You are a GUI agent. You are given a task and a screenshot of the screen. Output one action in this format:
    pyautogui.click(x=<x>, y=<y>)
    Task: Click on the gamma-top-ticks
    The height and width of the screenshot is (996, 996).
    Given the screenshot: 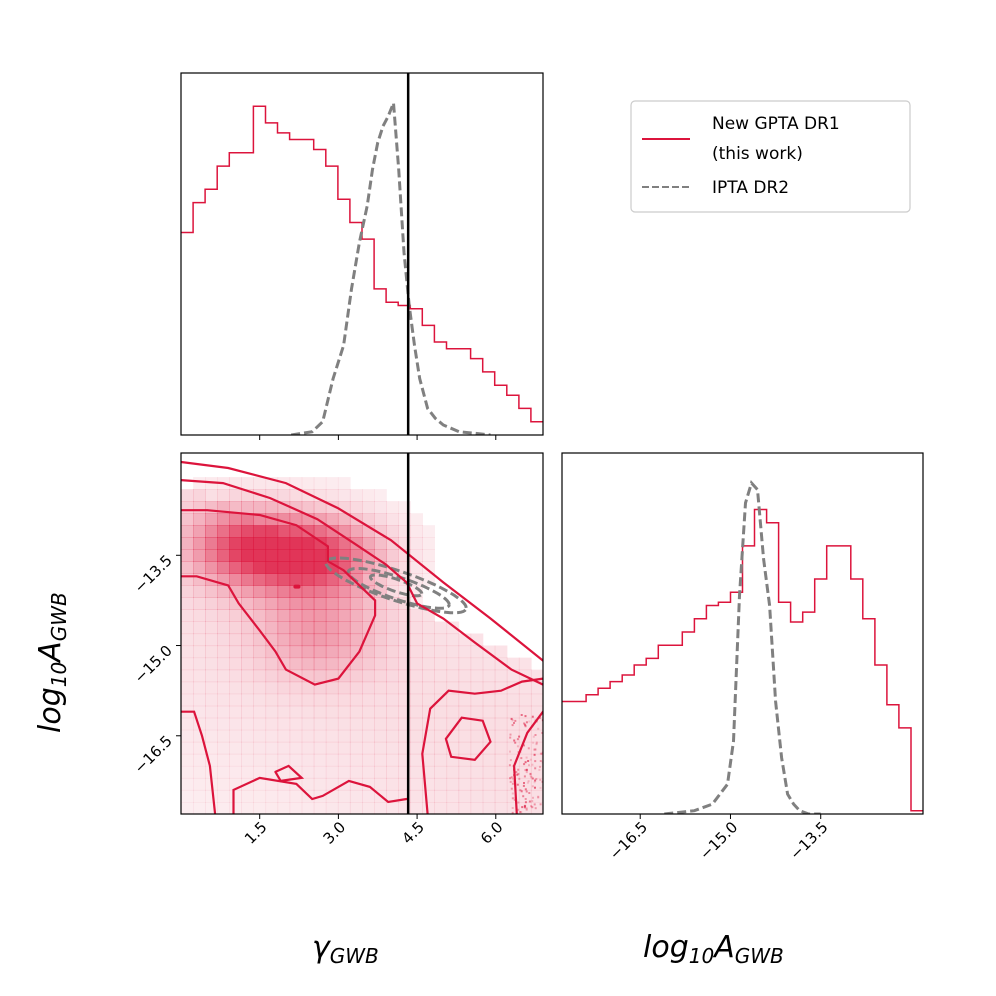 What is the action you would take?
    pyautogui.click(x=378, y=437)
    